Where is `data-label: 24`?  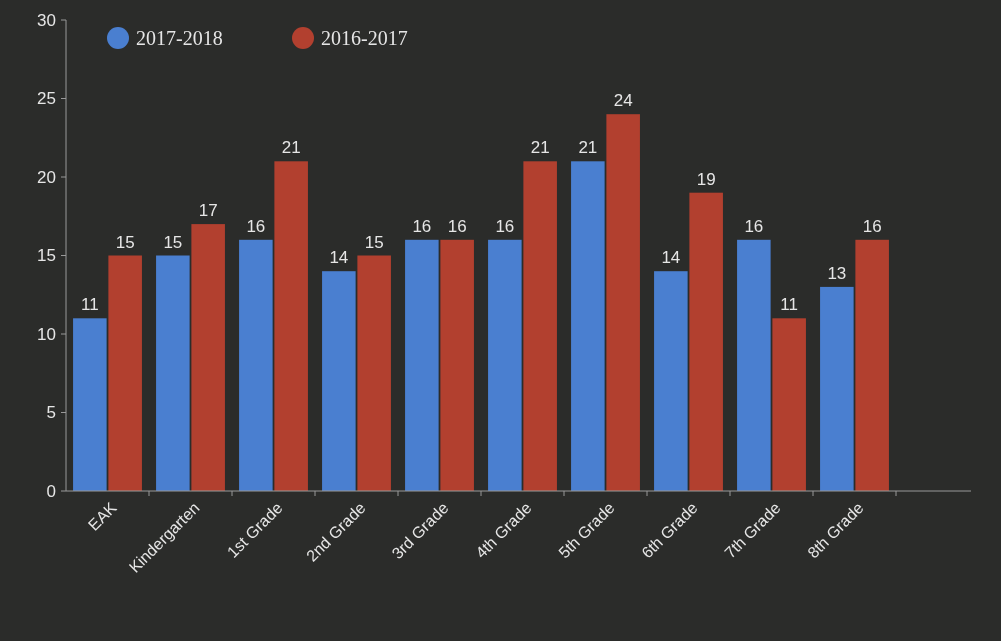
data-label: 24 is located at coordinates (623, 101).